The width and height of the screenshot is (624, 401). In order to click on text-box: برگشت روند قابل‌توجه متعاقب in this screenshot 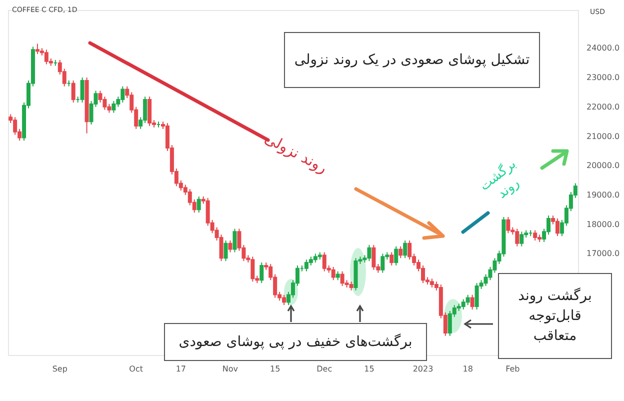, I will do `click(555, 316)`.